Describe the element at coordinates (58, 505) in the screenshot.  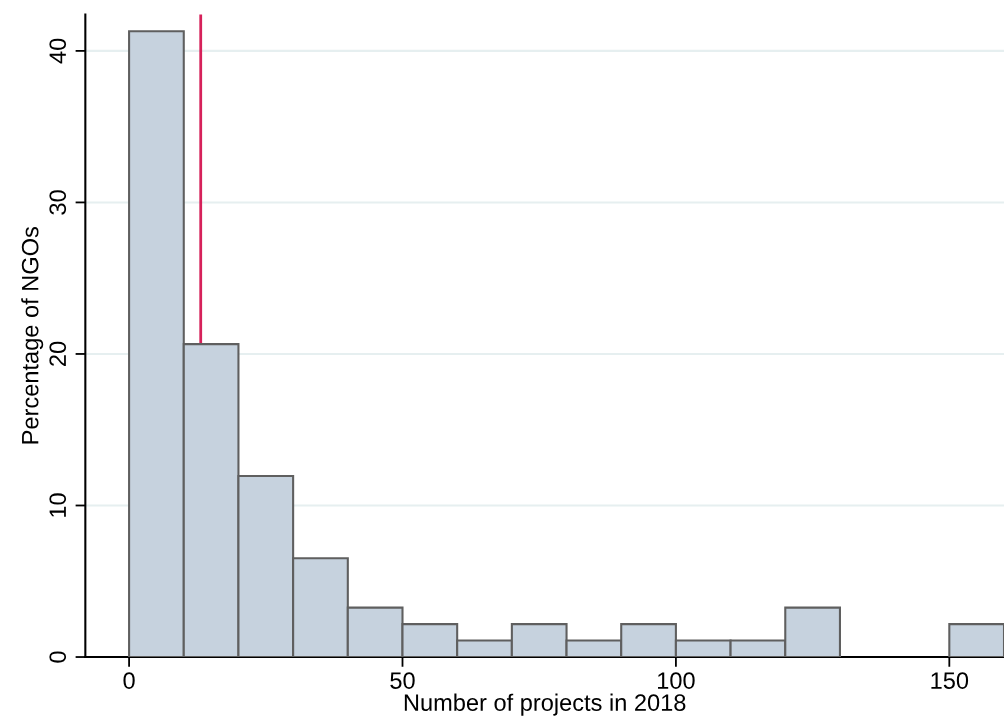
I see `y-tick-label: 10` at that location.